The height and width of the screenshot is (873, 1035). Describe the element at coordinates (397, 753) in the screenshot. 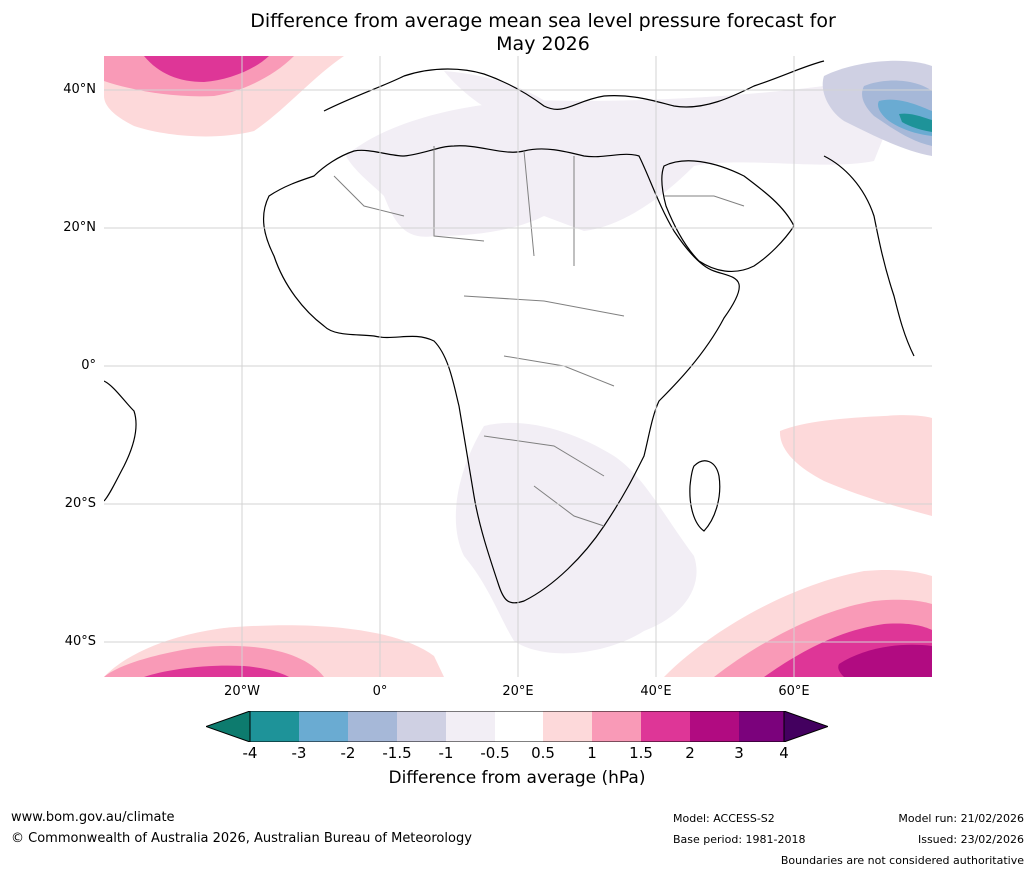

I see `colorbar-label-neg15: -1.5` at that location.